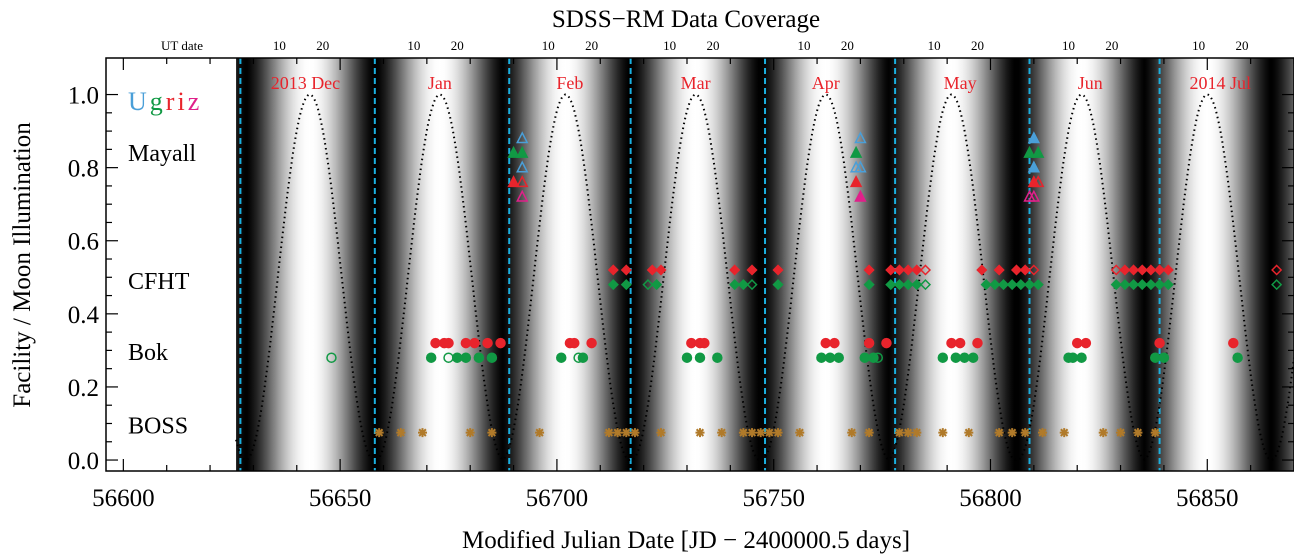 The width and height of the screenshot is (1294, 557). What do you see at coordinates (569, 83) in the screenshot?
I see `month-label: Feb` at bounding box center [569, 83].